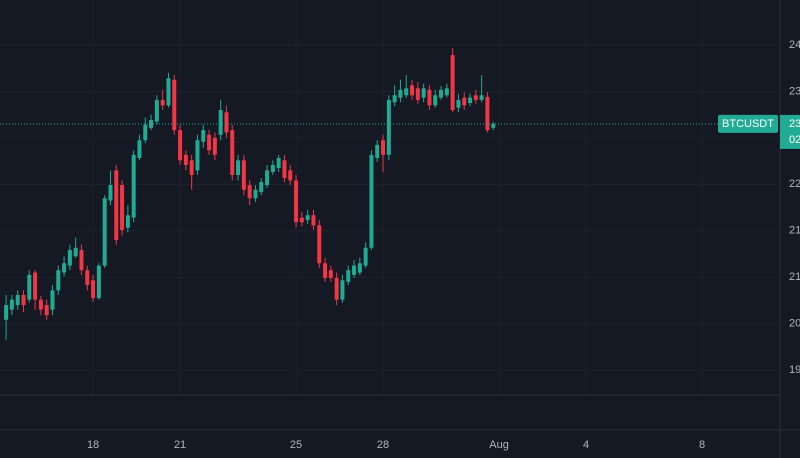 This screenshot has height=458, width=800. I want to click on symbol-badge, so click(748, 123).